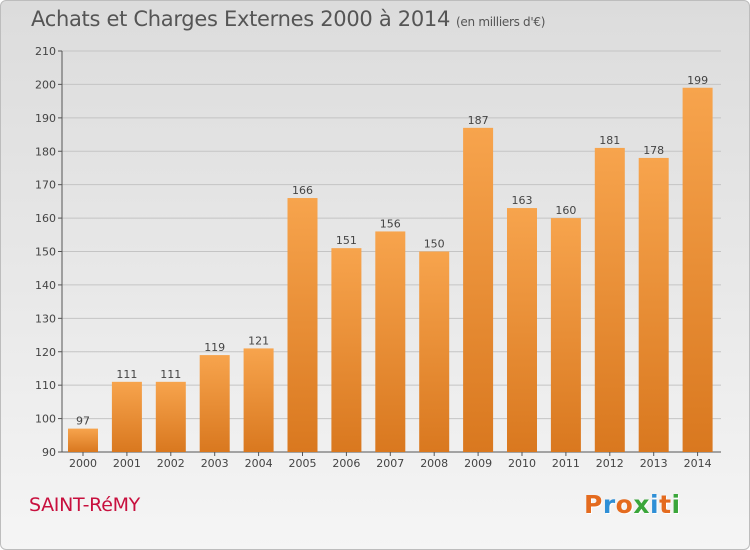  Describe the element at coordinates (171, 463) in the screenshot. I see `x-tick-label: 2002` at that location.